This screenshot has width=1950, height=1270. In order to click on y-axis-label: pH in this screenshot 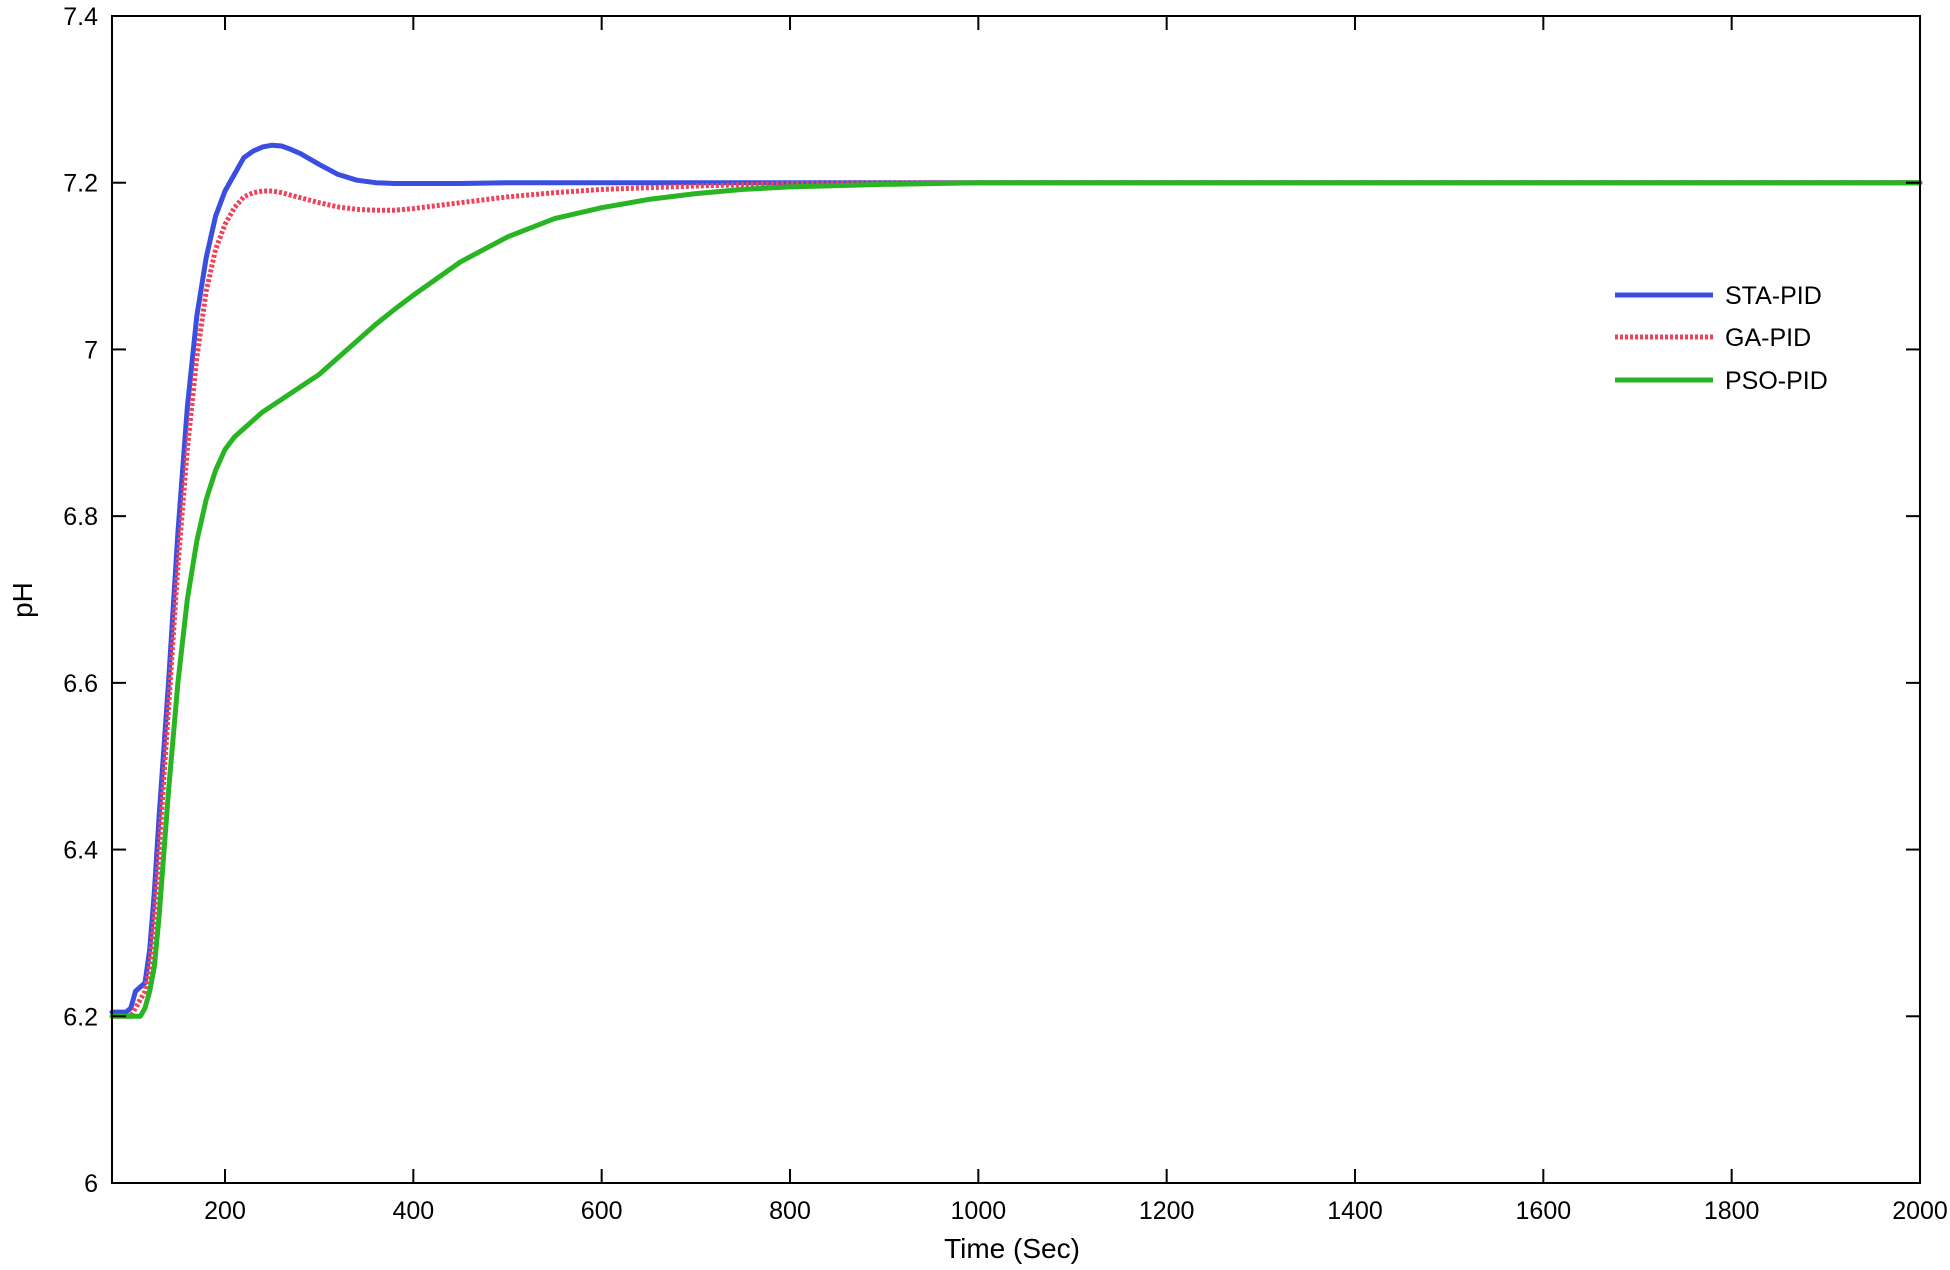, I will do `click(22, 600)`.